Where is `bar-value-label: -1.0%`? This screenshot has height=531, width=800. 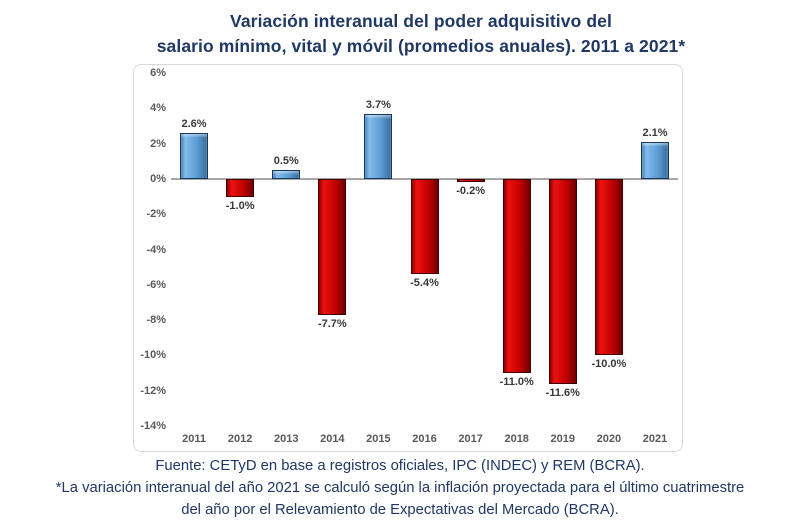
bar-value-label: -1.0% is located at coordinates (240, 205).